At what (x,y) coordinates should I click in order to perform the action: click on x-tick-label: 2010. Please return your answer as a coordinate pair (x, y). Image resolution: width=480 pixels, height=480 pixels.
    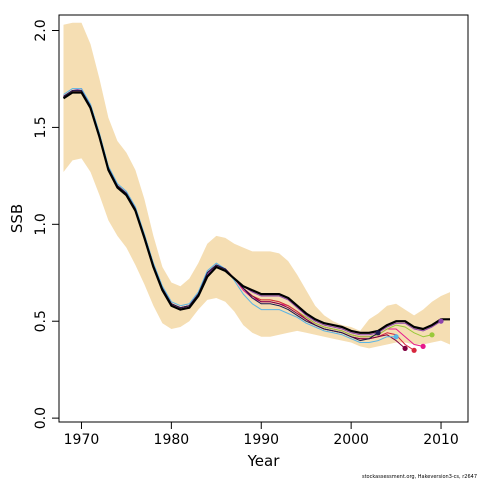
    Looking at the image, I should click on (441, 440).